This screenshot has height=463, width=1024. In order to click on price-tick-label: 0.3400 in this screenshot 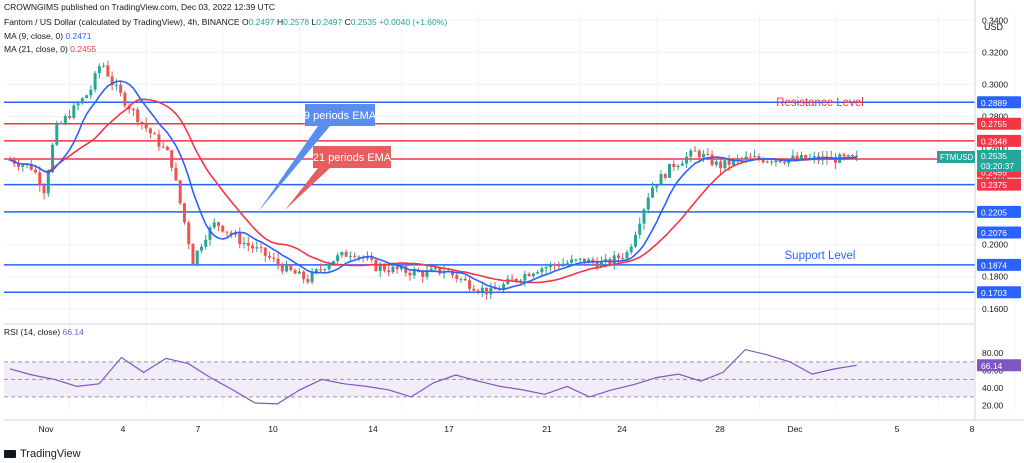, I will do `click(995, 20)`.